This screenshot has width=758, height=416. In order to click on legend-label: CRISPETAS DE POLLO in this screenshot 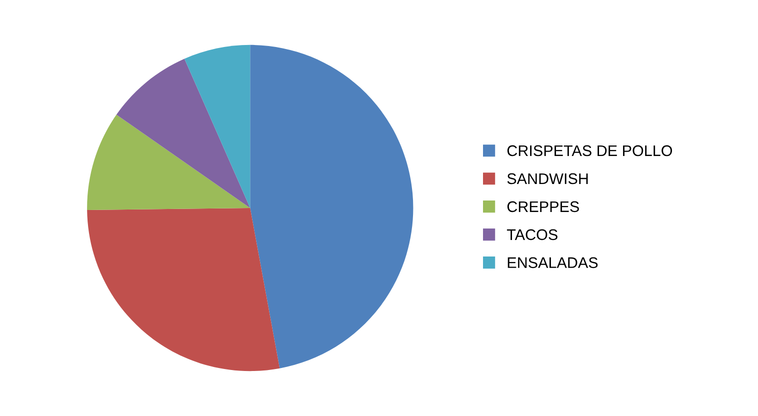, I will do `click(589, 150)`.